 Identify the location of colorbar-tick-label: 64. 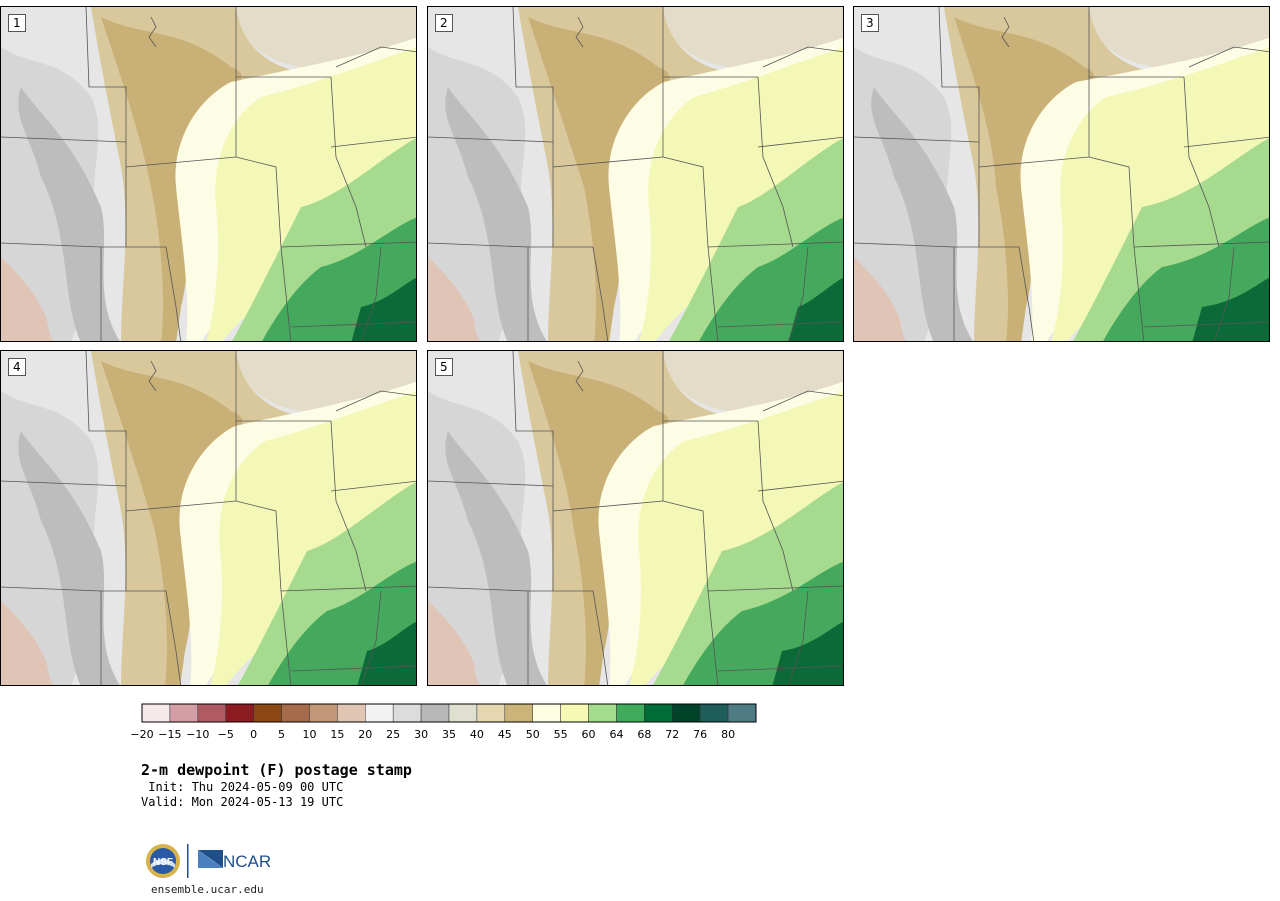
(616, 734).